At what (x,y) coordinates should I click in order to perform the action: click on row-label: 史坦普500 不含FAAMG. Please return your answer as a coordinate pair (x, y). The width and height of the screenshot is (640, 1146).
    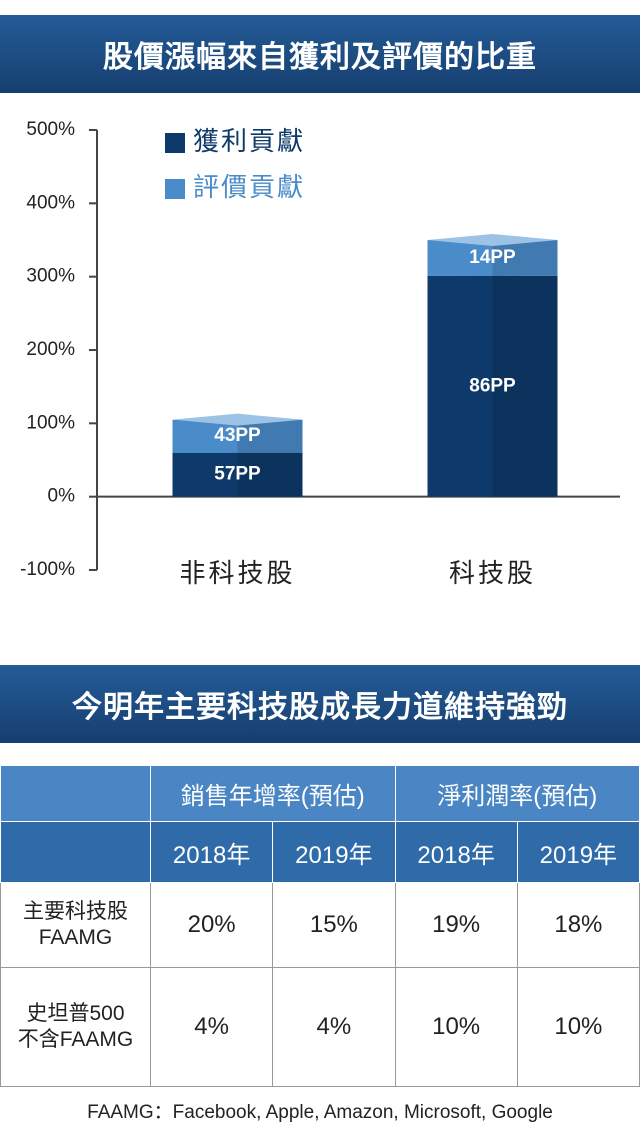
    Looking at the image, I should click on (75, 1027).